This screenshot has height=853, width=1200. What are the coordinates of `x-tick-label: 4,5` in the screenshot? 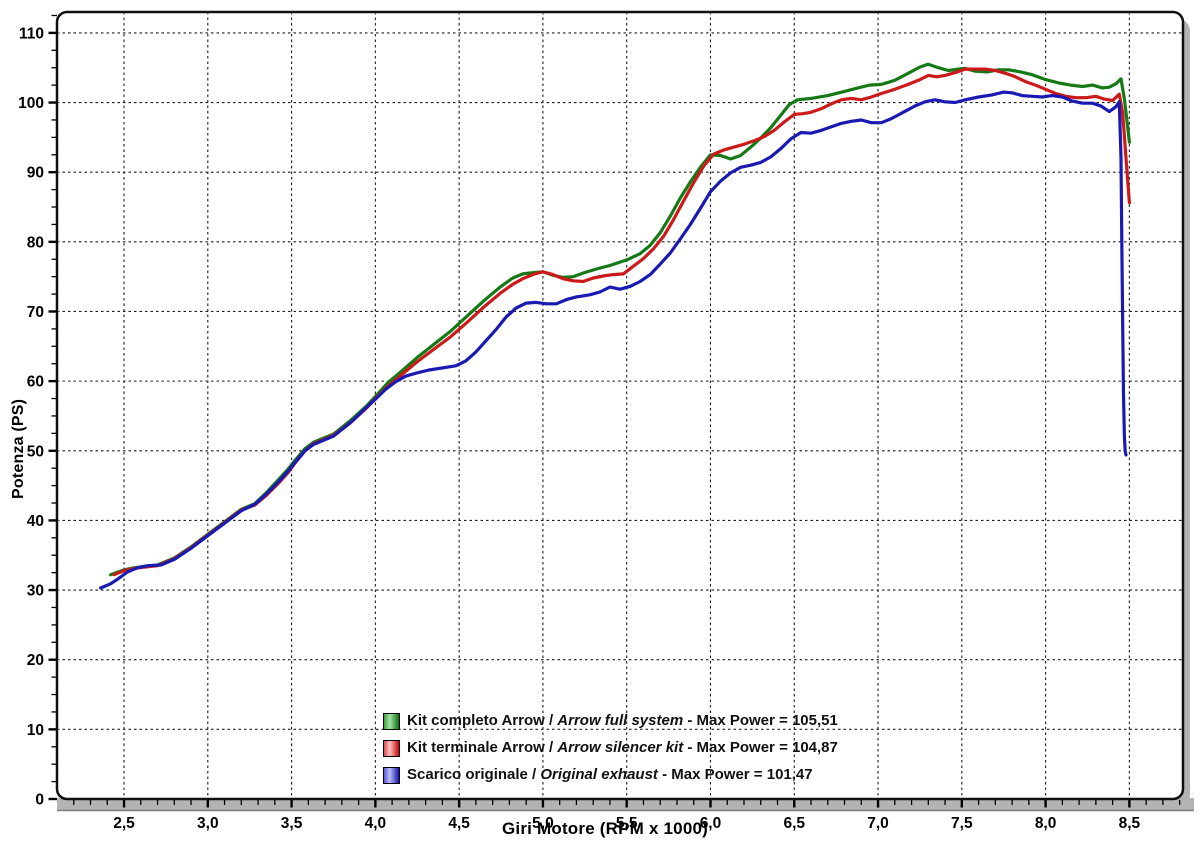 It's located at (459, 823).